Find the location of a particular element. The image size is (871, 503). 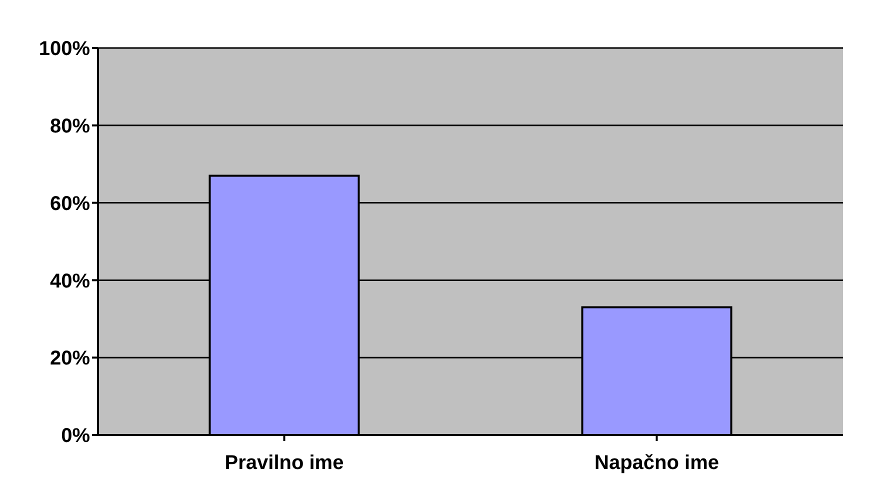

y-tick-label: 60% is located at coordinates (70, 203).